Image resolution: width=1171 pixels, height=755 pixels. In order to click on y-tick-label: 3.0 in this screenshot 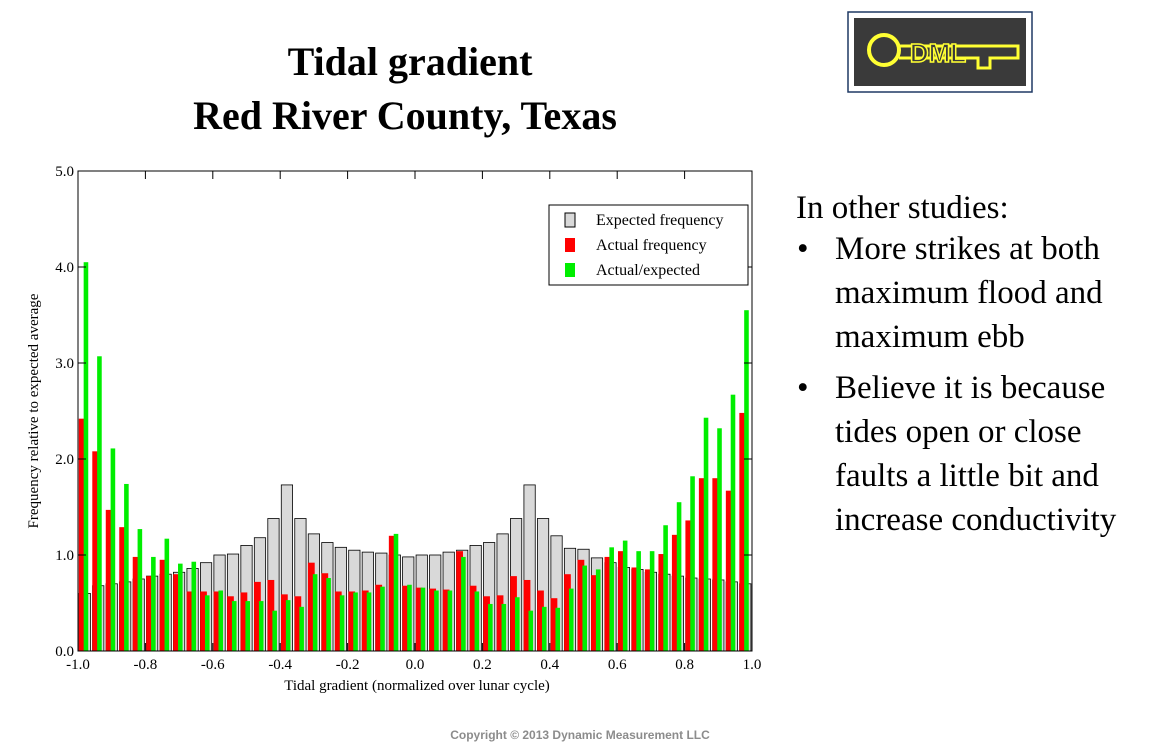, I will do `click(64, 364)`.